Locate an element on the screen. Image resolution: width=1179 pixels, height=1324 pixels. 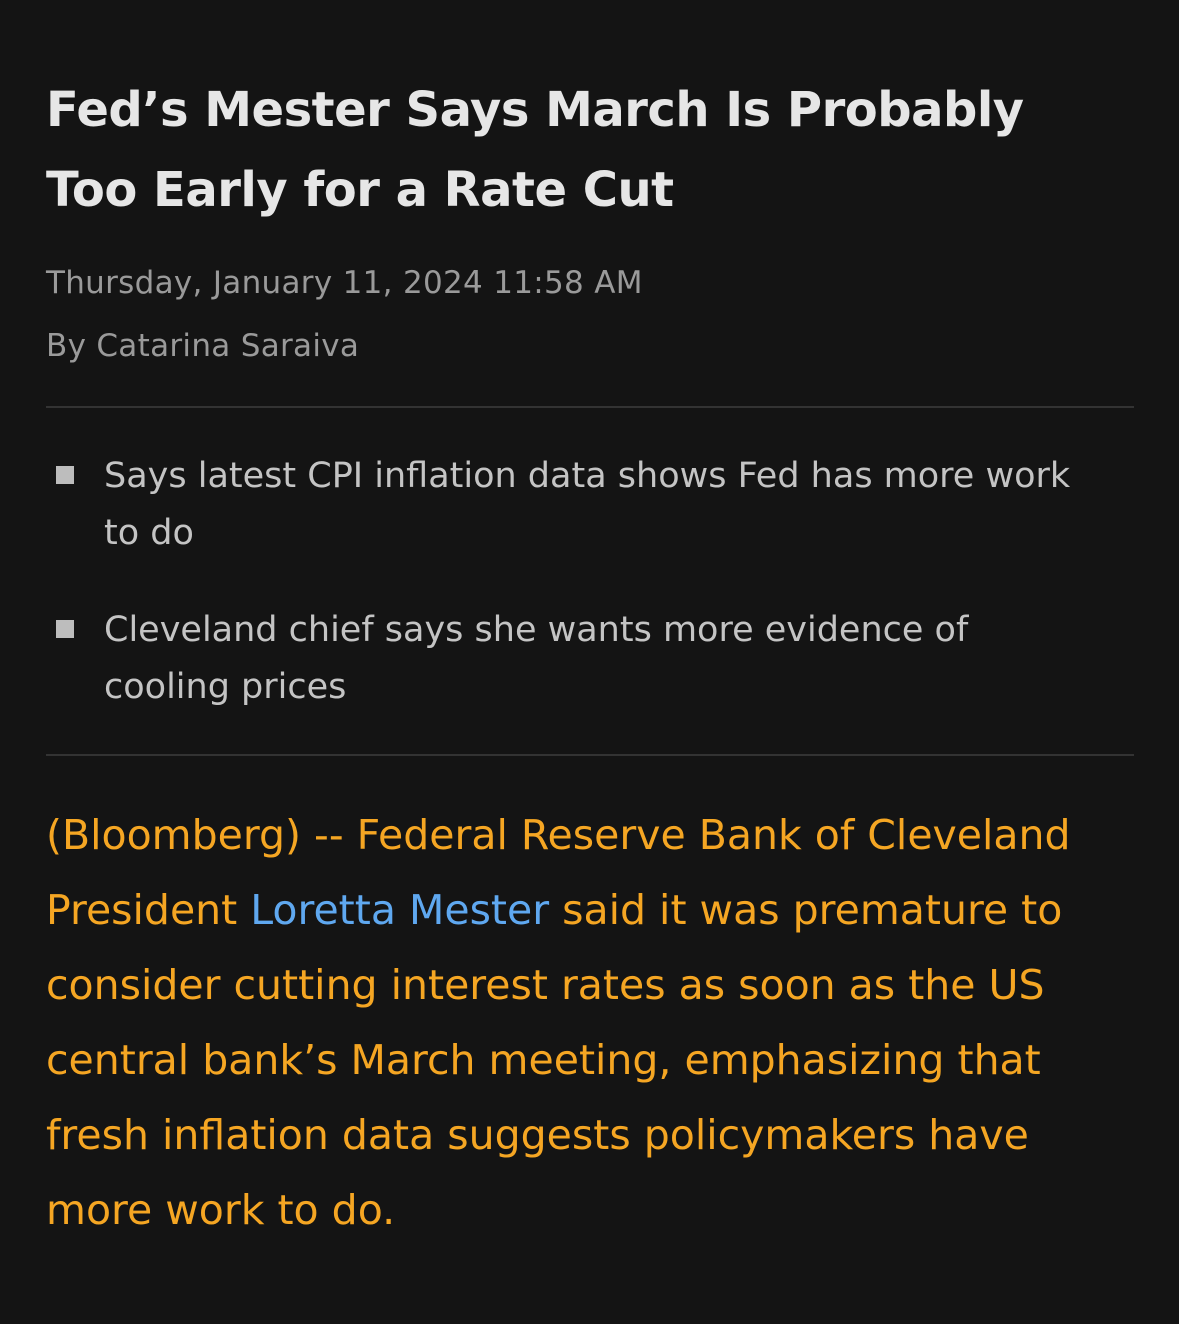
person-link-loretta-mester: Loretta Mester is located at coordinates (400, 910).